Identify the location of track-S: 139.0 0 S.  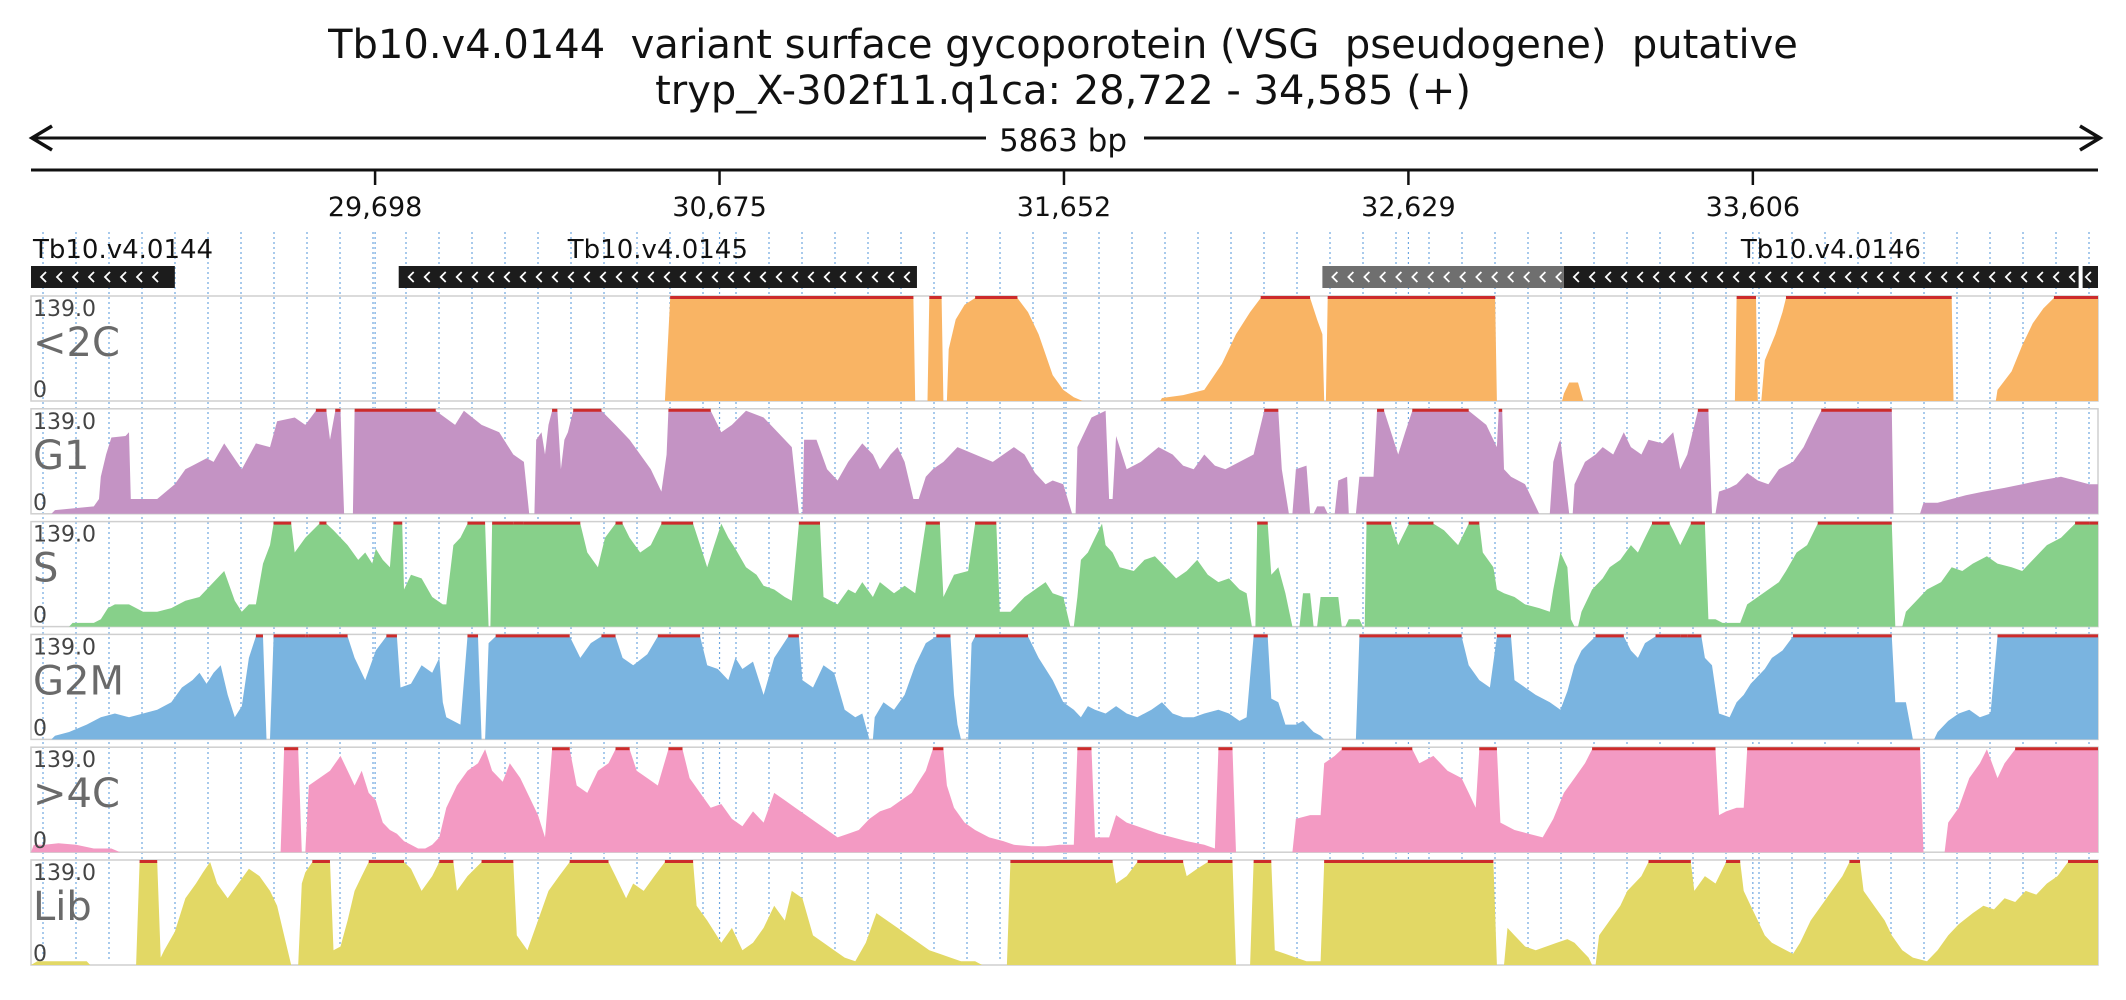
(1064, 574).